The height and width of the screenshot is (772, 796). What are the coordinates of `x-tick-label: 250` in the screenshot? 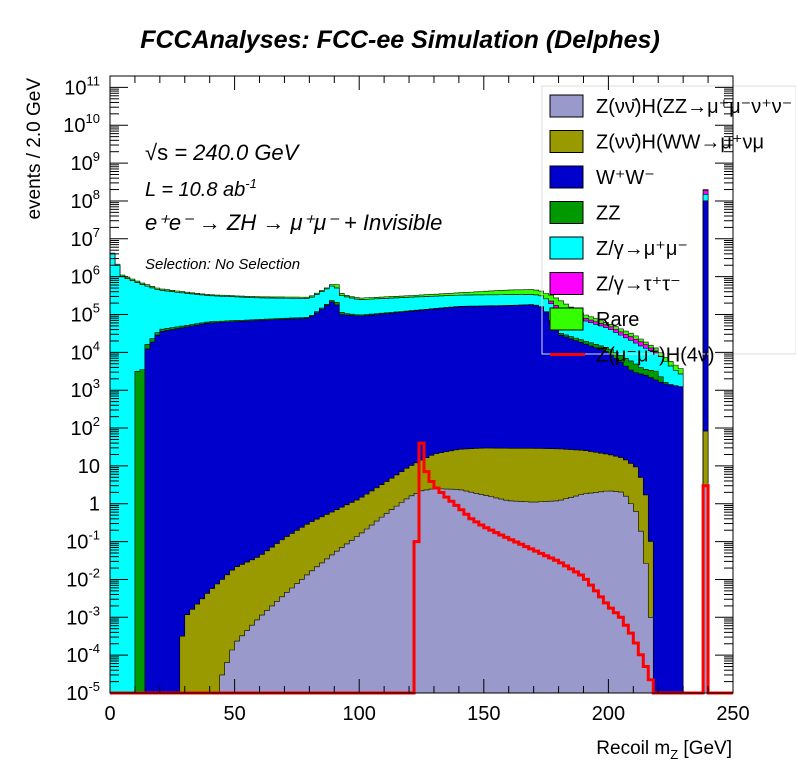 It's located at (732, 714).